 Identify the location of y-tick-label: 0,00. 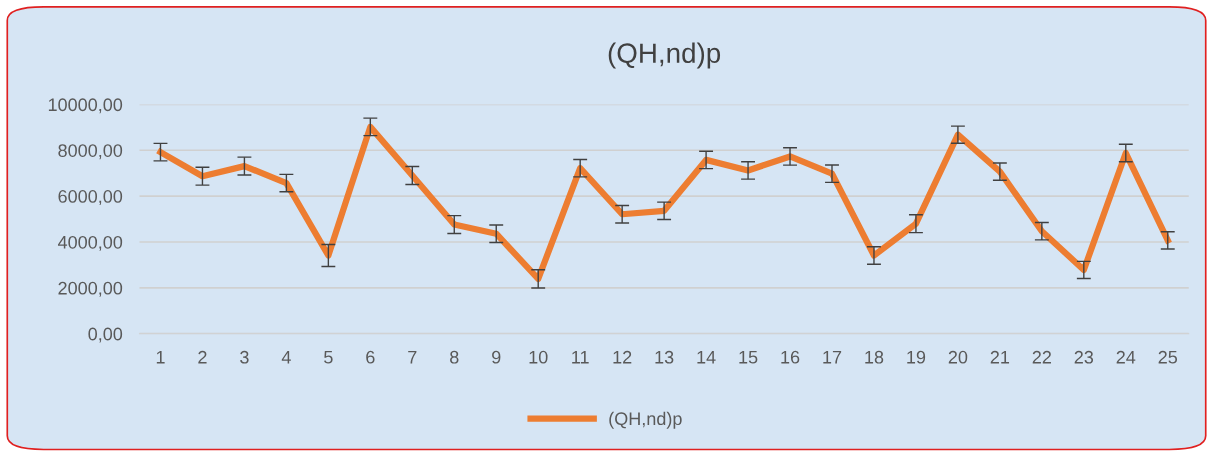
(105, 335).